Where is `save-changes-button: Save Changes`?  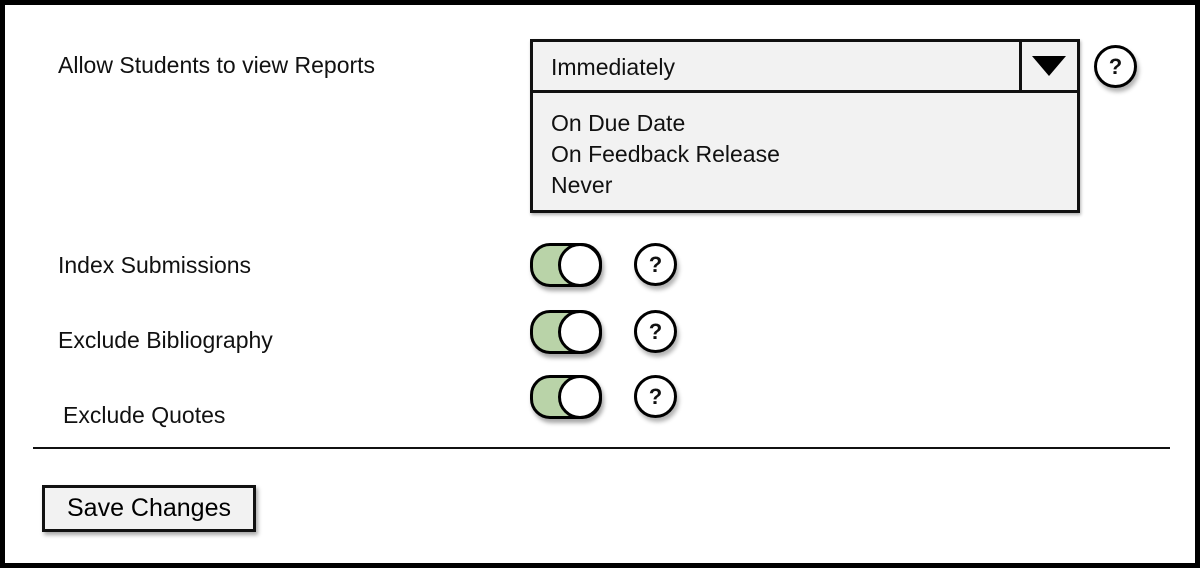
save-changes-button: Save Changes is located at coordinates (149, 508).